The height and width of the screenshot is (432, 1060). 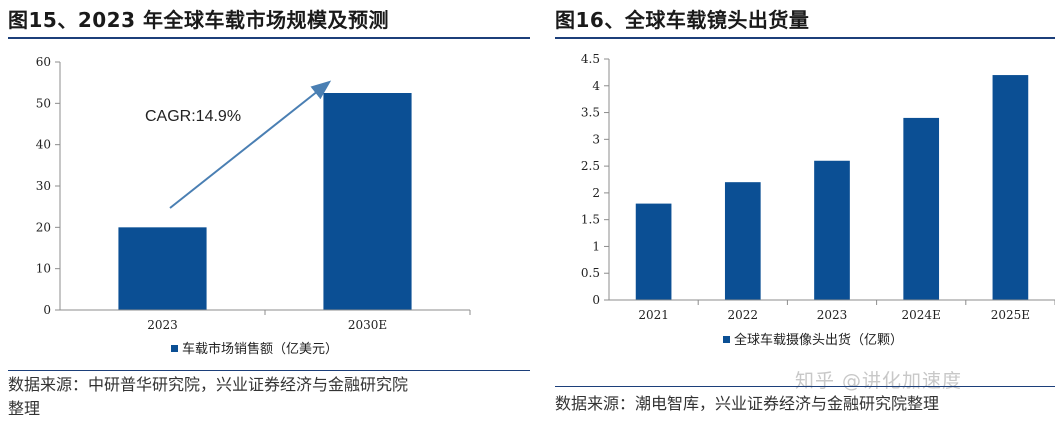 I want to click on left-legend-swatch, so click(x=174, y=348).